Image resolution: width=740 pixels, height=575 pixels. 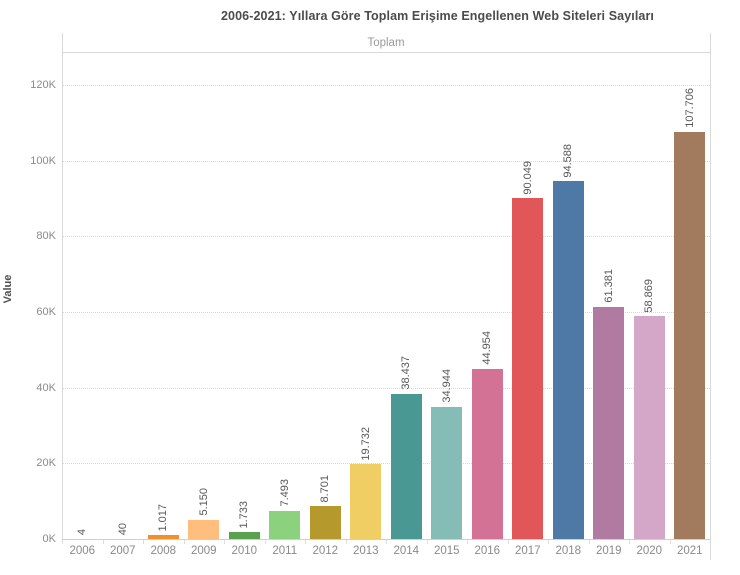 I want to click on x-axis-line, so click(x=386, y=539).